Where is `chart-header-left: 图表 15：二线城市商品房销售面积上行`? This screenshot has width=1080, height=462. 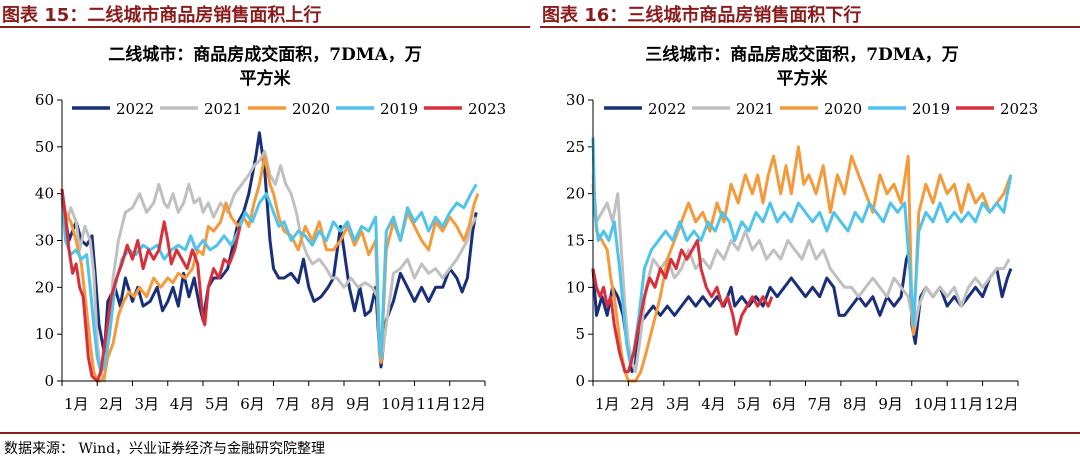 chart-header-left: 图表 15：二线城市商品房销售面积上行 is located at coordinates (265, 14).